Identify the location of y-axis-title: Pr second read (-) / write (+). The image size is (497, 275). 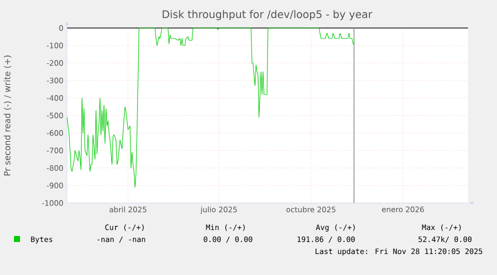
(8, 116).